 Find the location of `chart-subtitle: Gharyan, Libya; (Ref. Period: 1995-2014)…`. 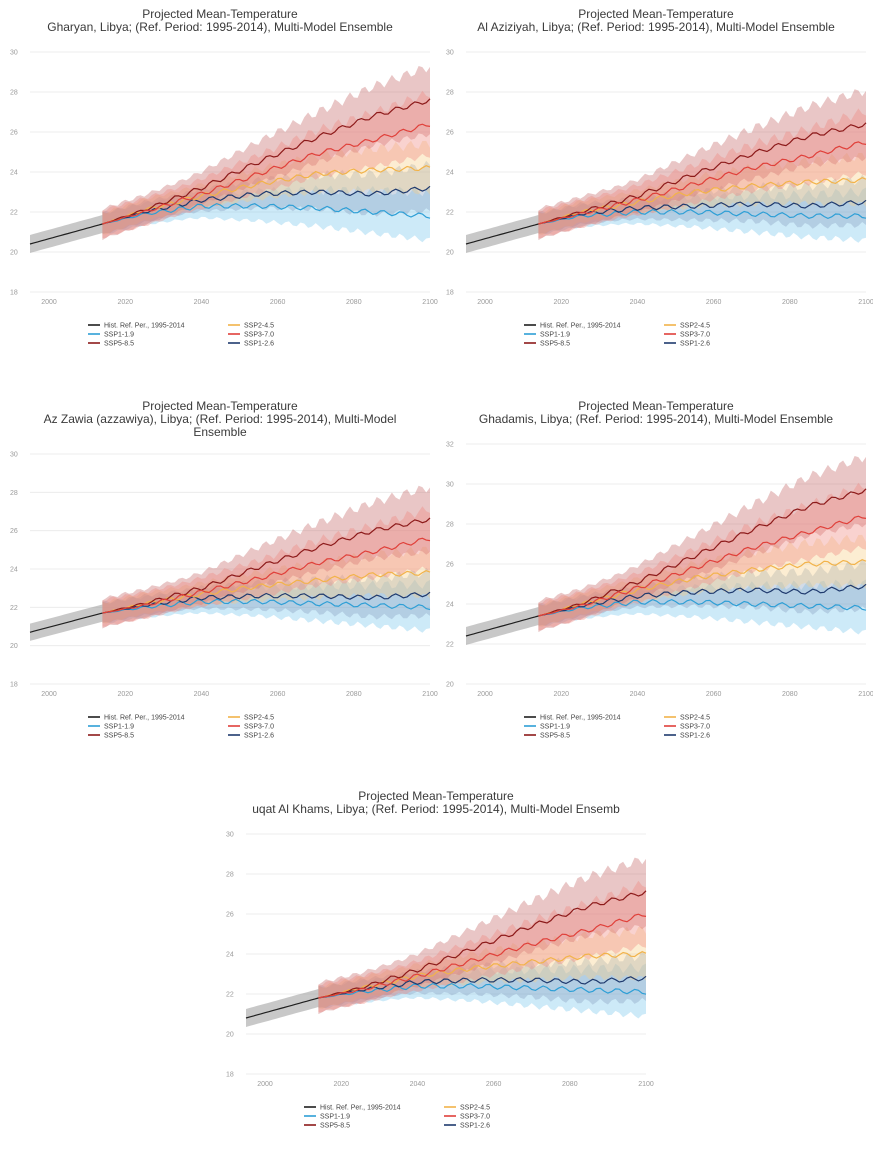

chart-subtitle: Gharyan, Libya; (Ref. Period: 1995-2014)… is located at coordinates (220, 27).